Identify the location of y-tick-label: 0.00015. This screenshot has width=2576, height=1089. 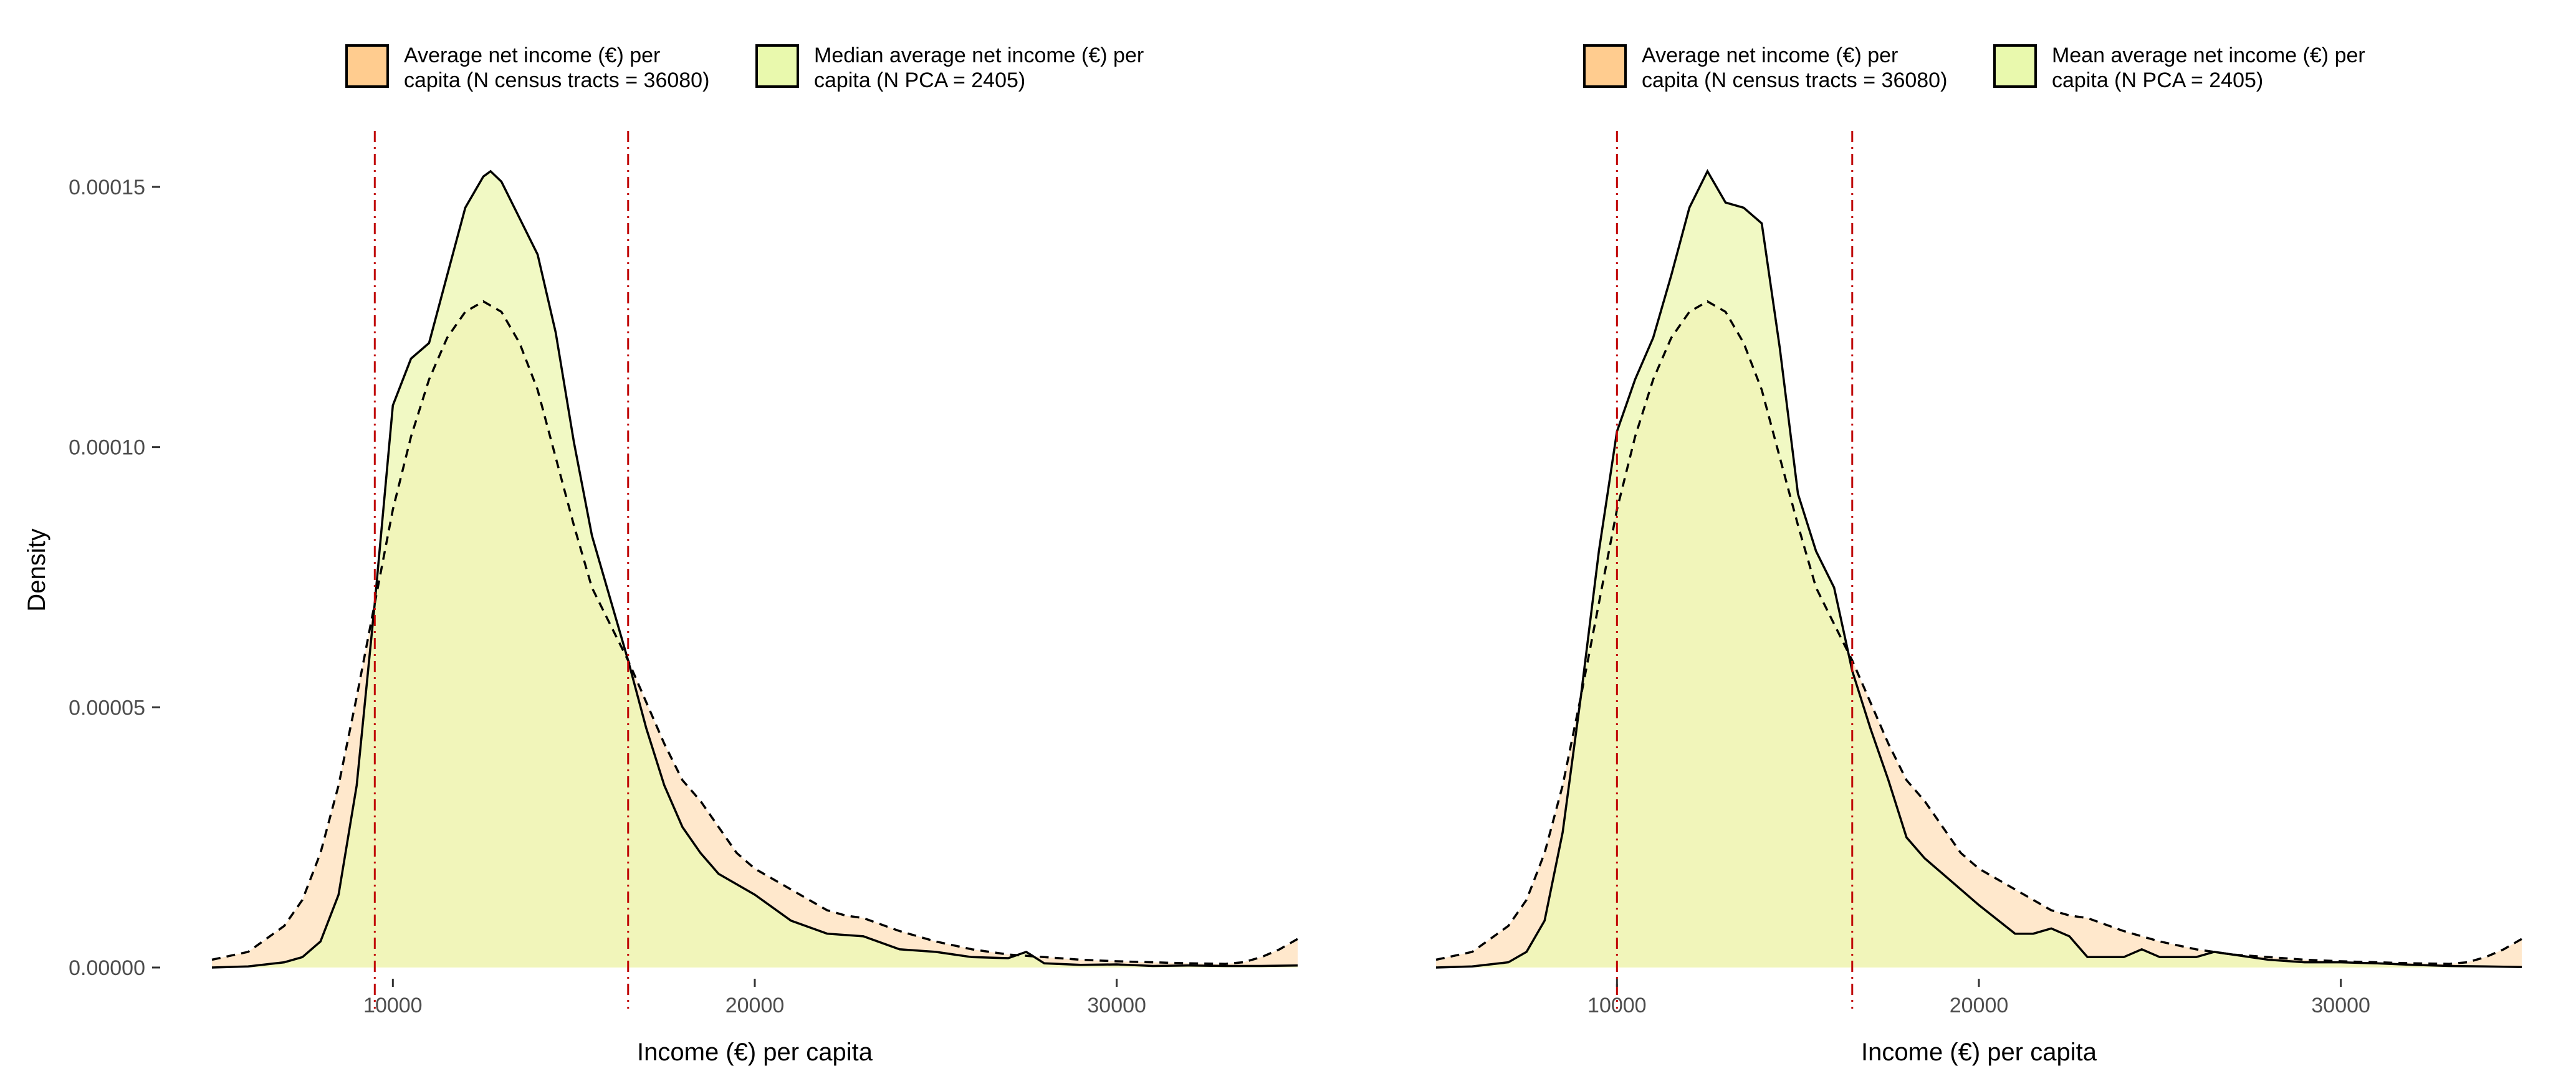
(107, 188).